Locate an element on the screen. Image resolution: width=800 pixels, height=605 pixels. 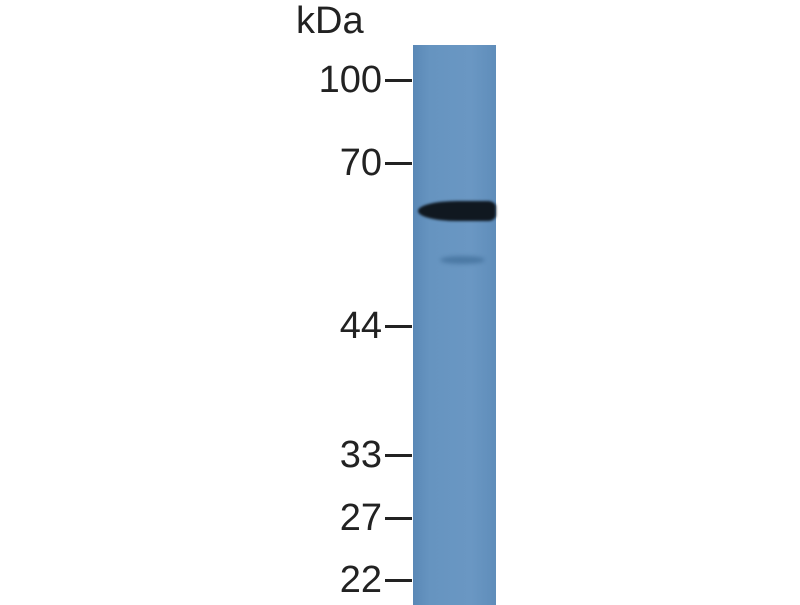
marker-label-33: 33 is located at coordinates (360, 455).